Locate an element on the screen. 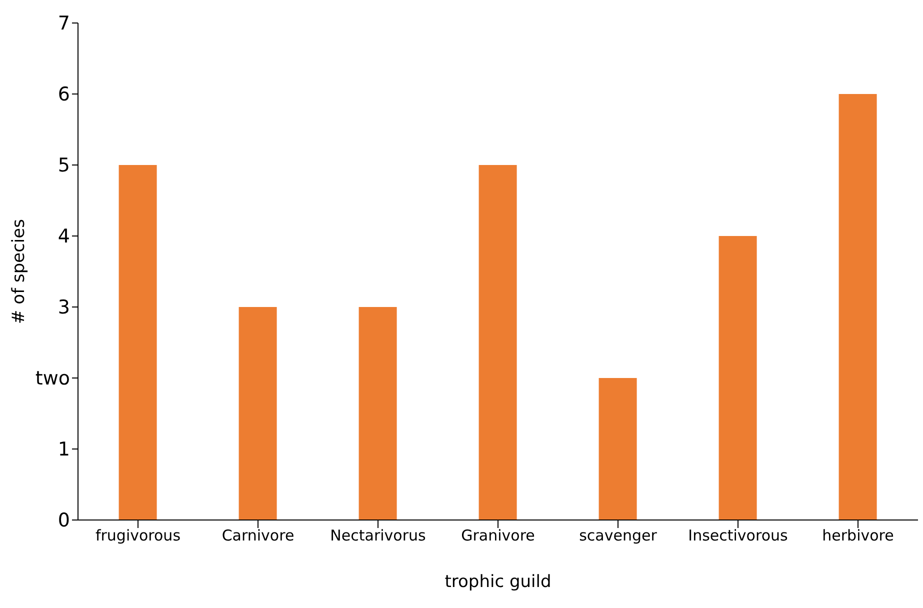 The height and width of the screenshot is (608, 923). x-tick-label: Carnivore is located at coordinates (258, 535).